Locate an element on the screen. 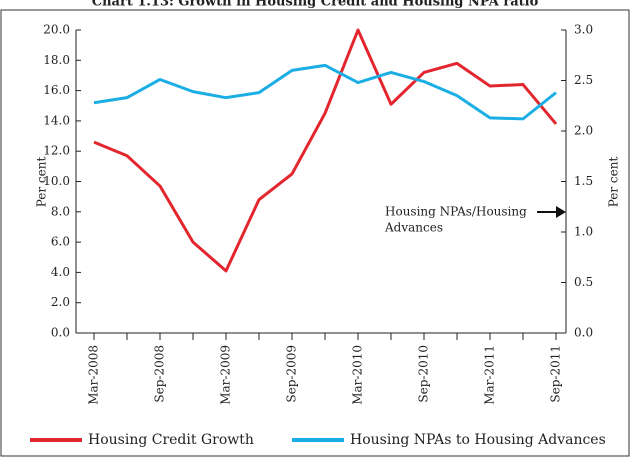  annotation-arrowhead is located at coordinates (561, 212).